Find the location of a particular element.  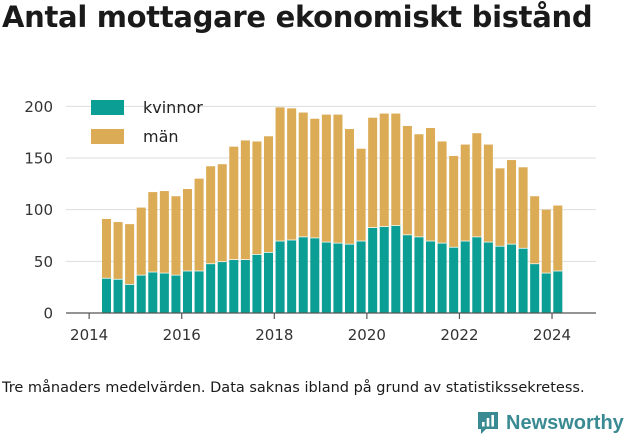

brand-logo: Newsworthy is located at coordinates (550, 423).